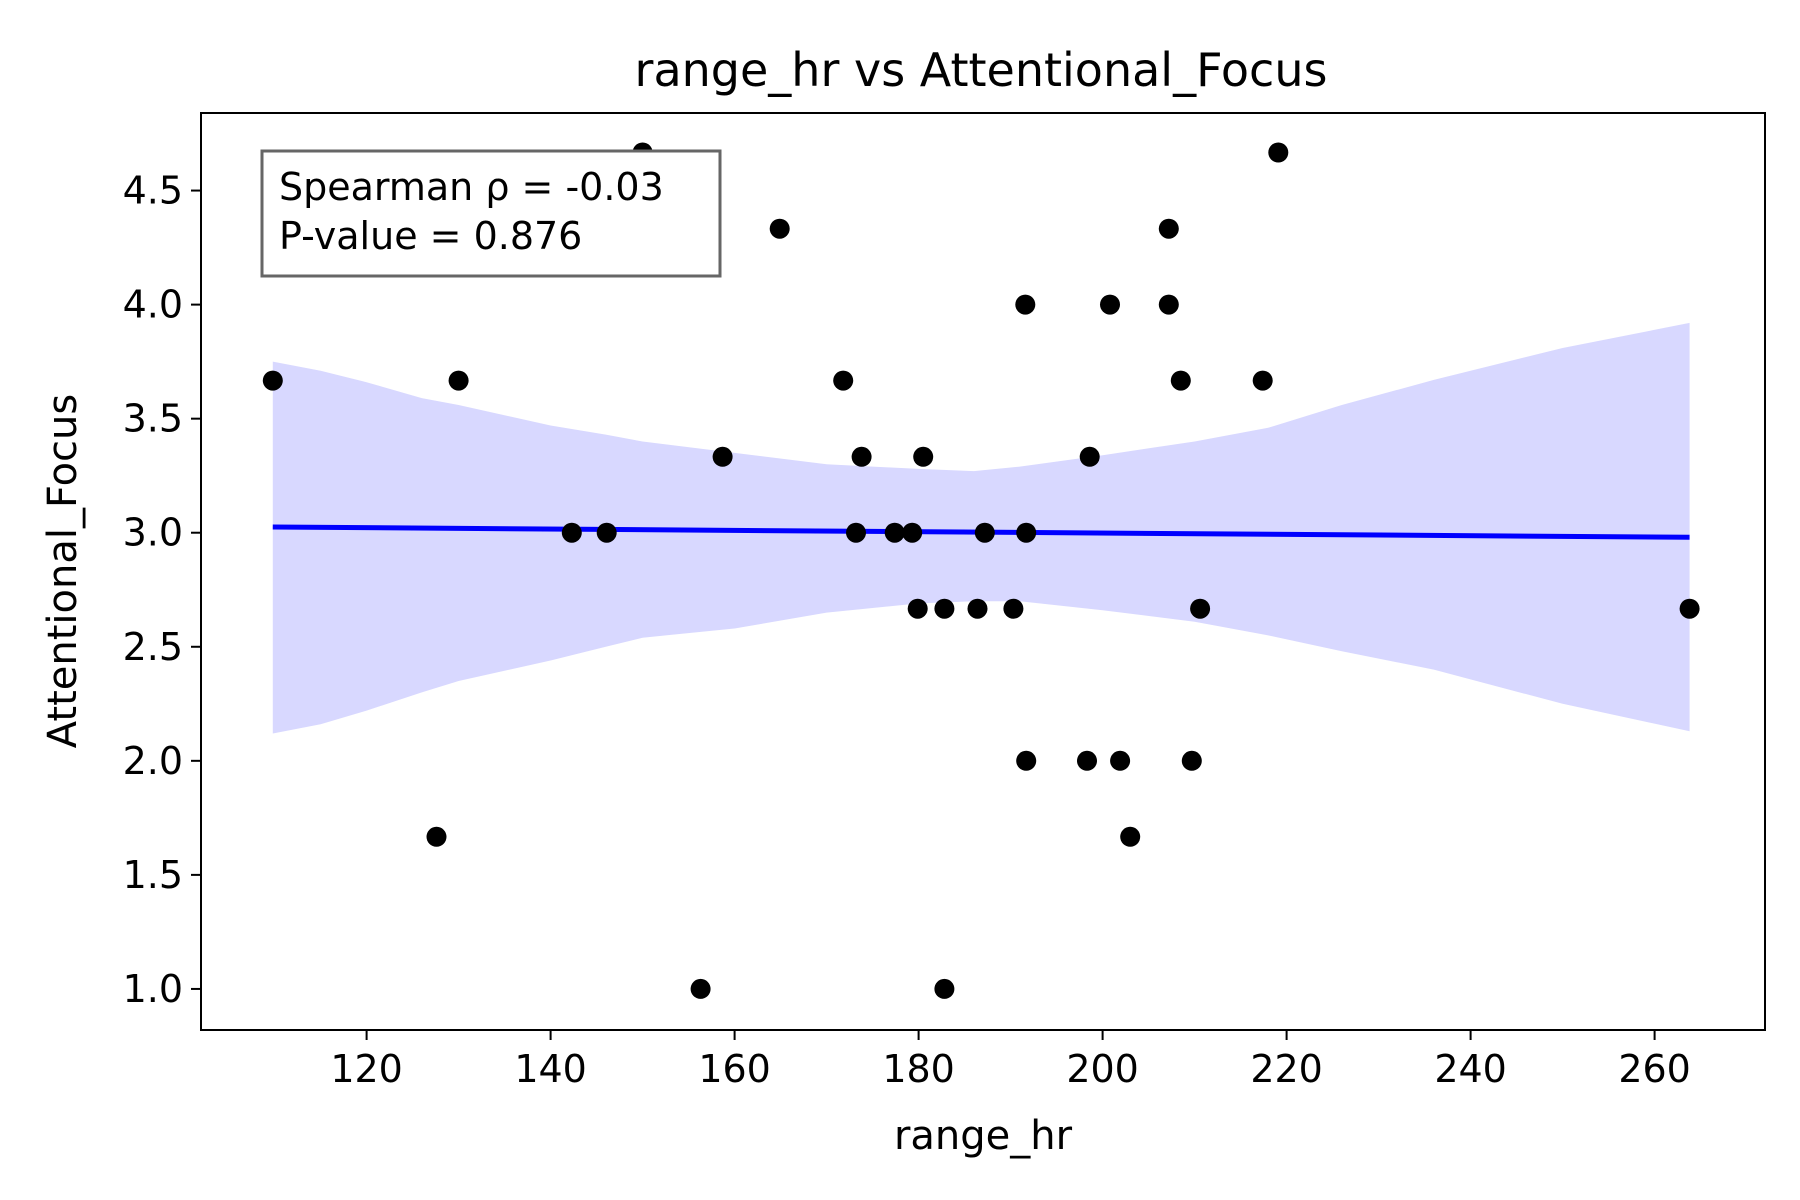 The image size is (1800, 1200). I want to click on x-axis-label: range_hr, so click(983, 1136).